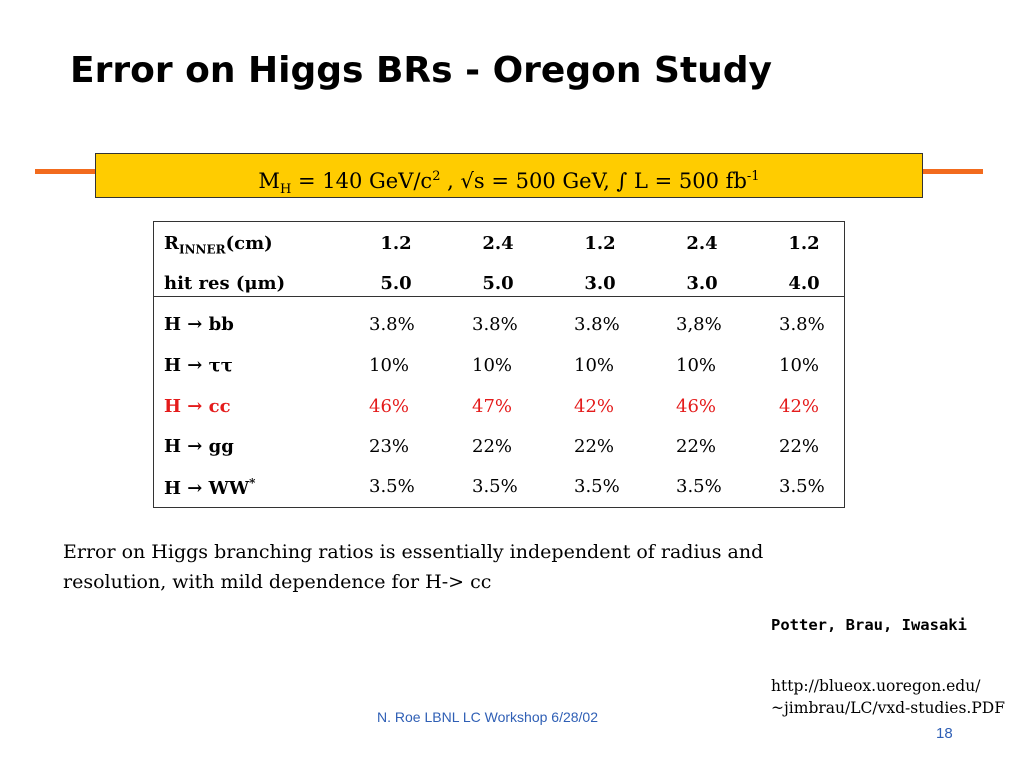  What do you see at coordinates (197, 406) in the screenshot?
I see `decay-label: H → cc` at bounding box center [197, 406].